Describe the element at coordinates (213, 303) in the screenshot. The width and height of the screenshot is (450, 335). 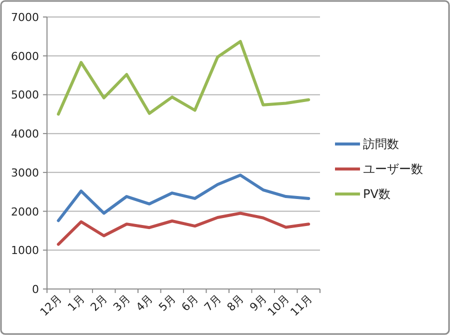
I see `x-tick-label: 7月` at that location.